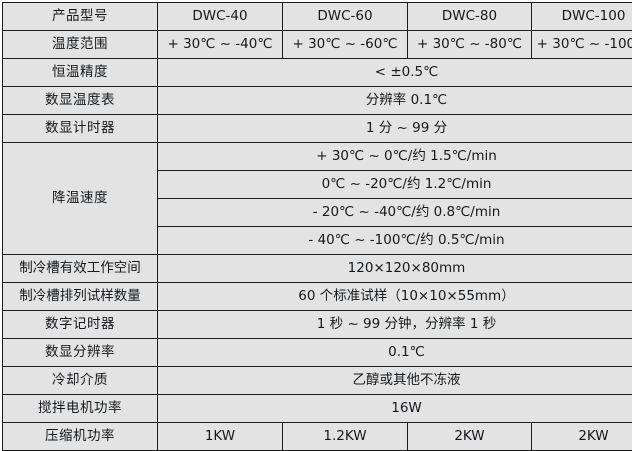 The height and width of the screenshot is (451, 632). What do you see at coordinates (395, 325) in the screenshot?
I see `cell-digital-chronometer-value: 1 秒 ~ 99 分钟，分辨率 1 秒` at bounding box center [395, 325].